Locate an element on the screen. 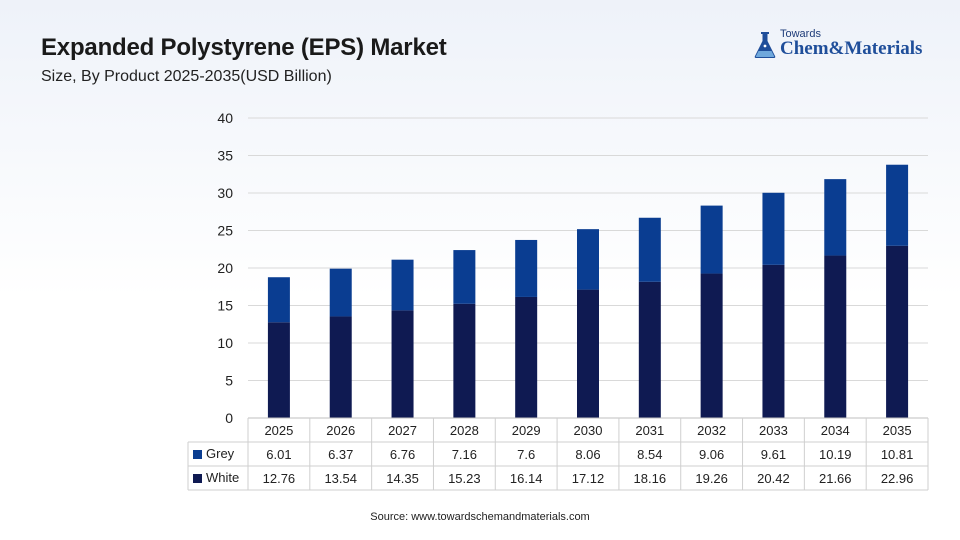 The image size is (960, 540). data-label: 9.06 is located at coordinates (711, 454).